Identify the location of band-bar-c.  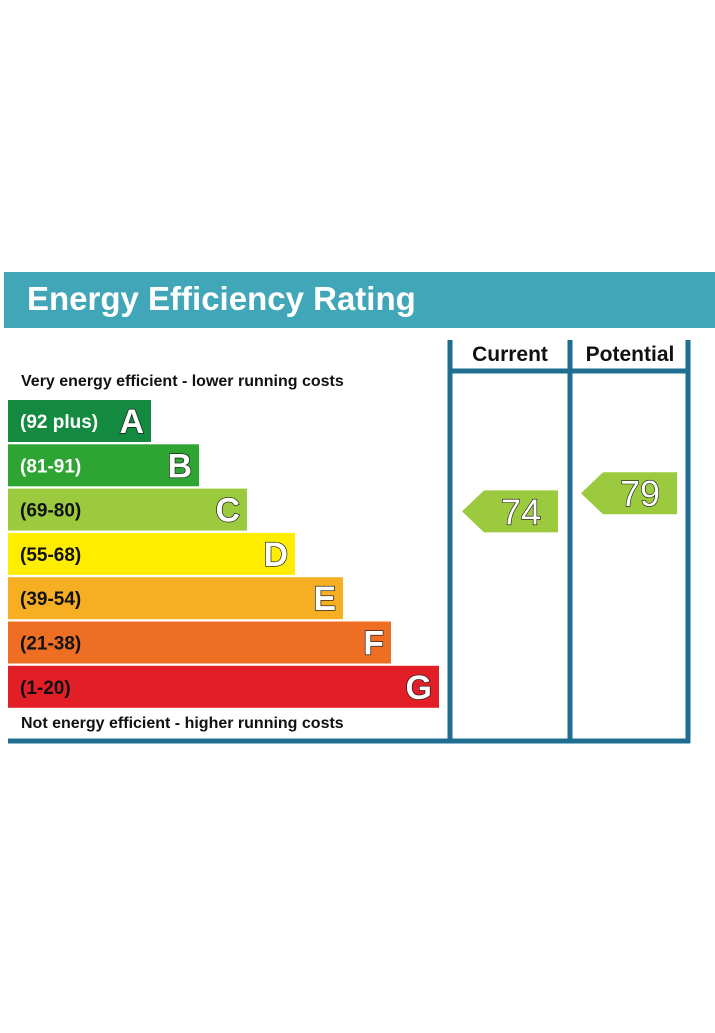
(127, 509).